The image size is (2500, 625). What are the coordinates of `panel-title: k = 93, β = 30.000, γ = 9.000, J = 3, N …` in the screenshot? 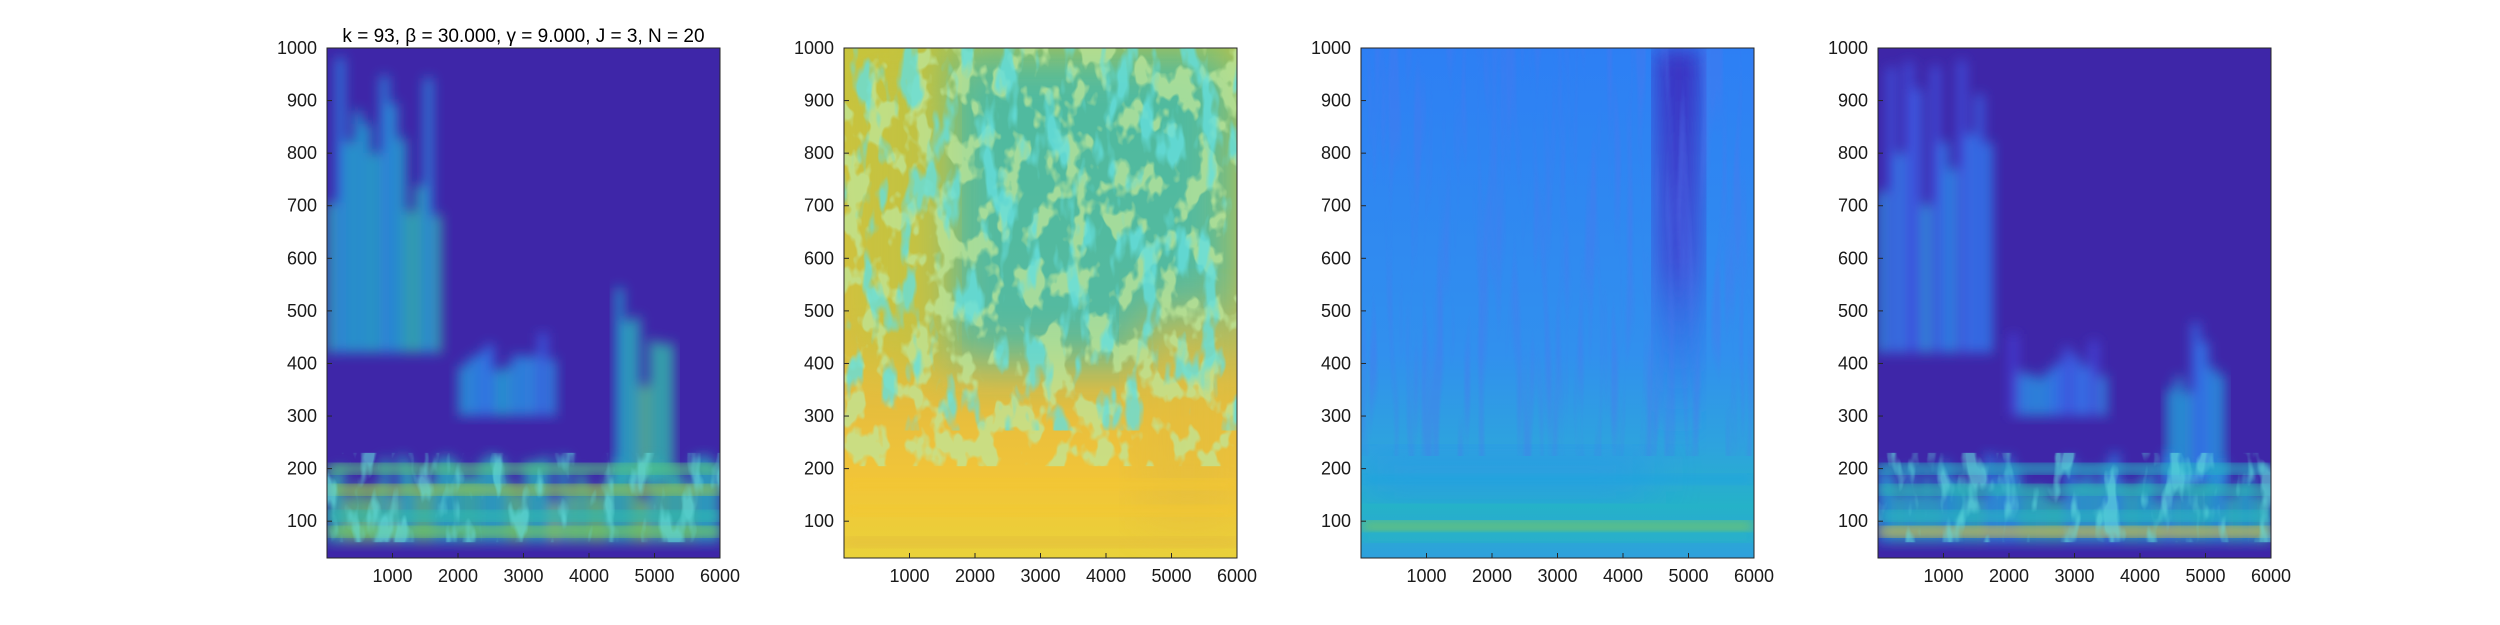 It's located at (523, 36).